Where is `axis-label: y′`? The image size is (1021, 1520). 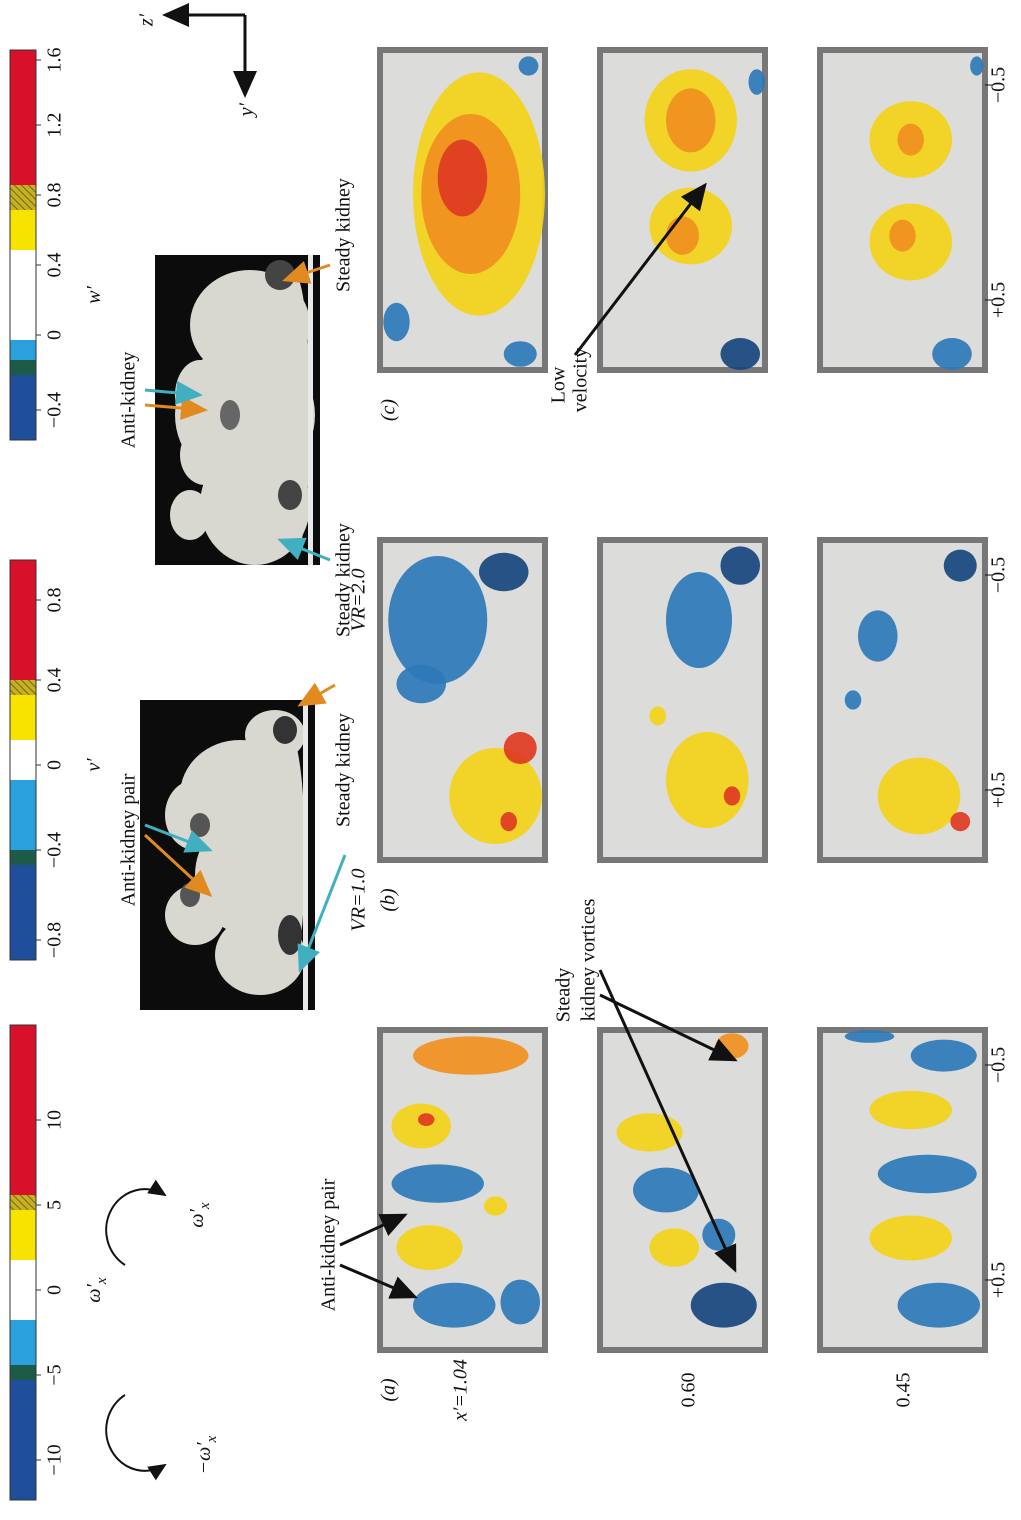
axis-label: y′ is located at coordinates (247, 110).